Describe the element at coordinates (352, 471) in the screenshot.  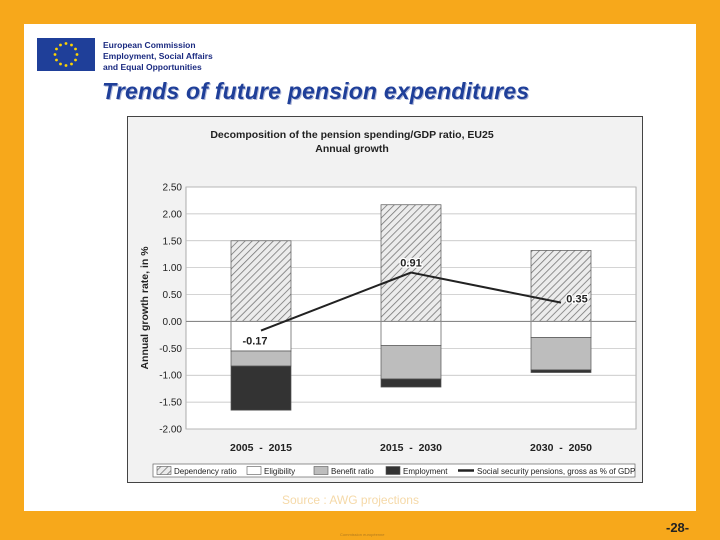
I see `legend-label: Benefit ratio` at that location.